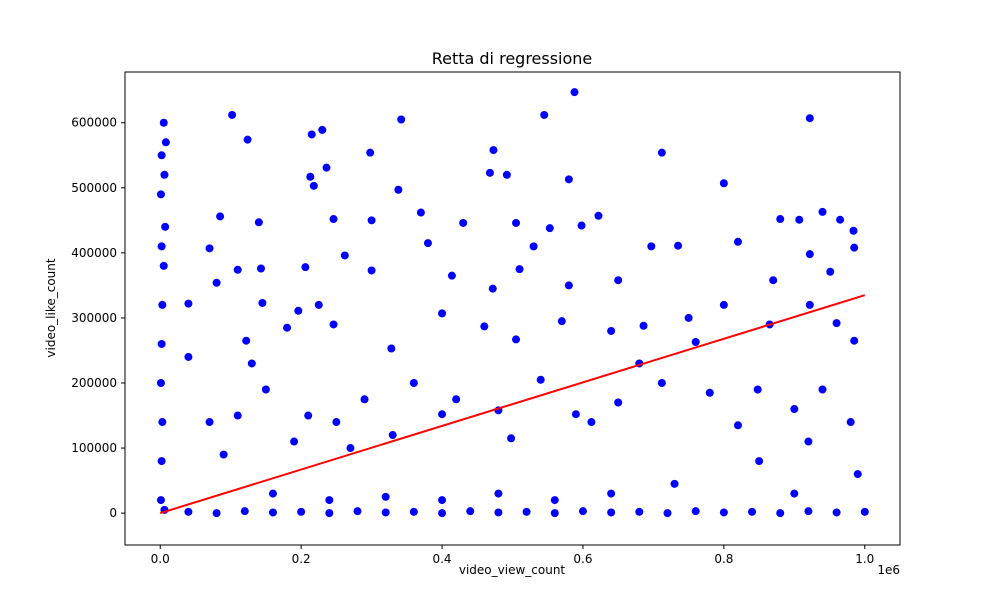  I want to click on y-tick-label: 200000, so click(94, 383).